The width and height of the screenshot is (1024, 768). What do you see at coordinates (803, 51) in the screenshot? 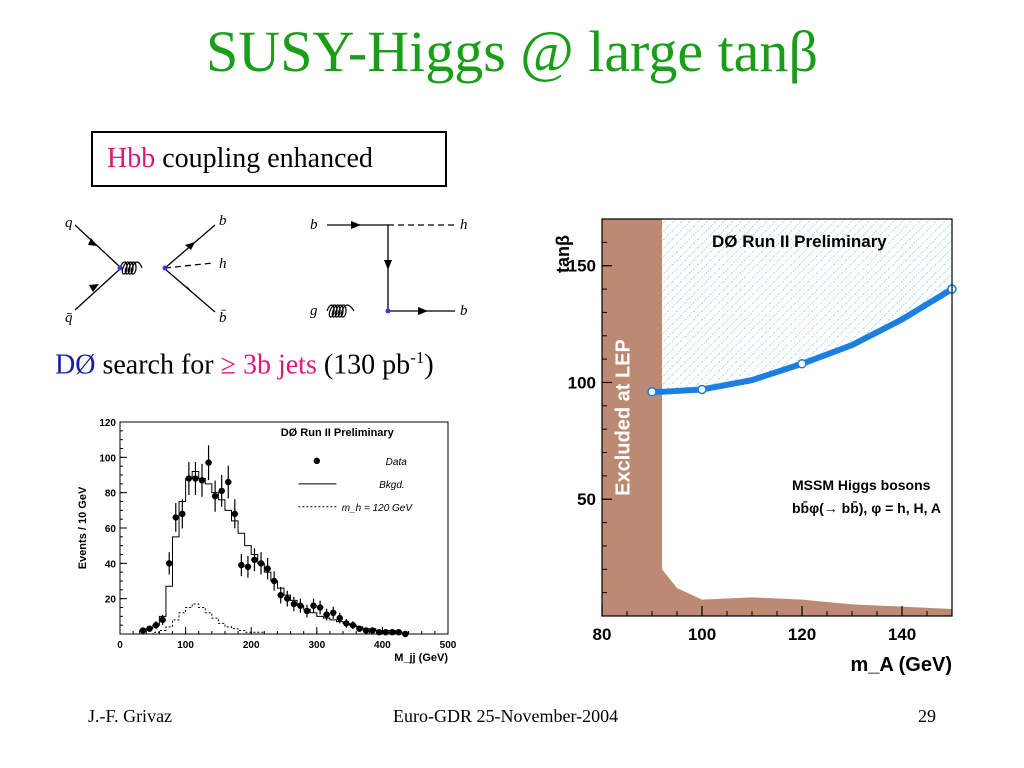
I see `title-beta: β` at bounding box center [803, 51].